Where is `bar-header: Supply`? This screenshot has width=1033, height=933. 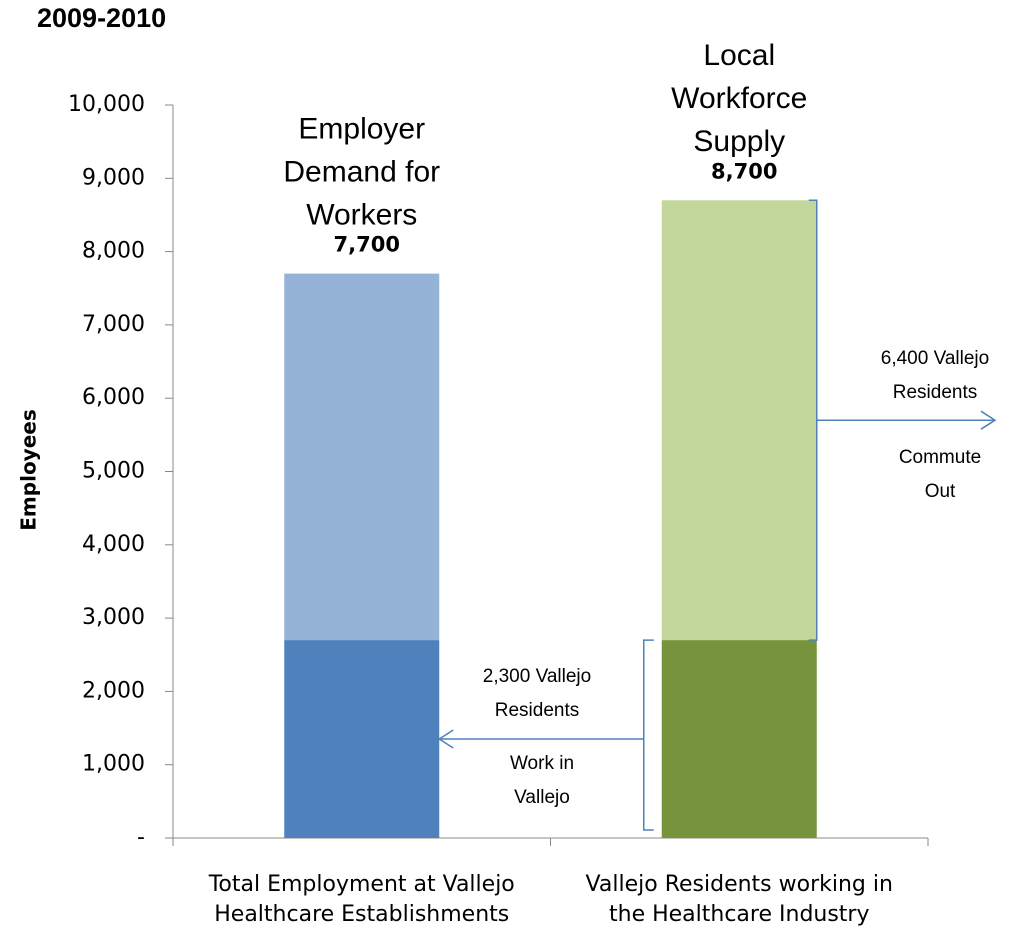 bar-header: Supply is located at coordinates (739, 141).